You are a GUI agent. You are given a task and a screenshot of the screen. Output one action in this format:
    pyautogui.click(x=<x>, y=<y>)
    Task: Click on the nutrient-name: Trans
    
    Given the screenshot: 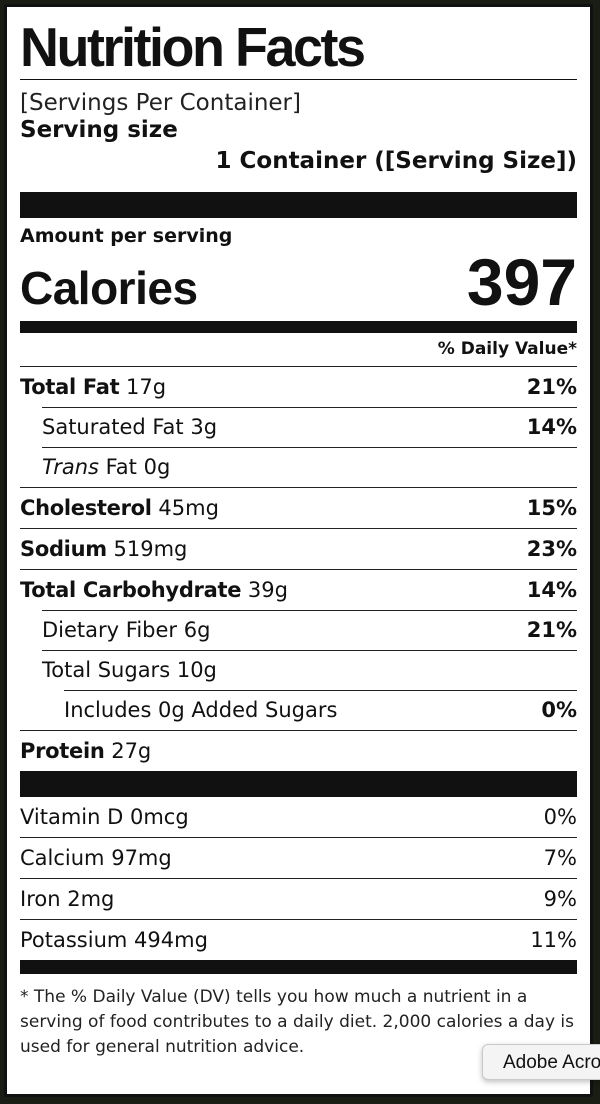 What is the action you would take?
    pyautogui.click(x=70, y=467)
    